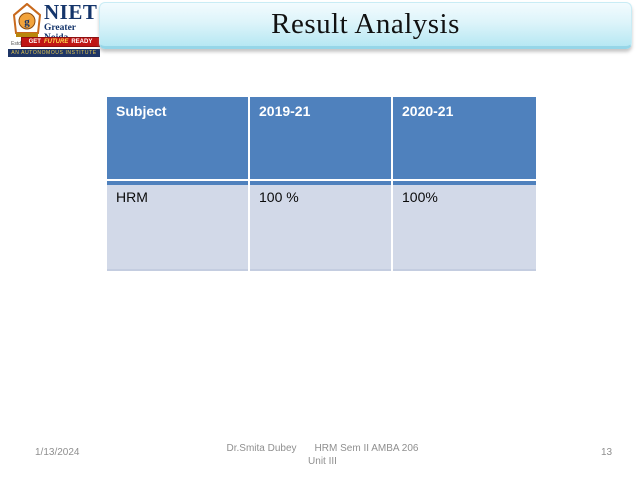 The width and height of the screenshot is (638, 478). Describe the element at coordinates (57, 452) in the screenshot. I see `footer-date: 1/13/2024` at that location.